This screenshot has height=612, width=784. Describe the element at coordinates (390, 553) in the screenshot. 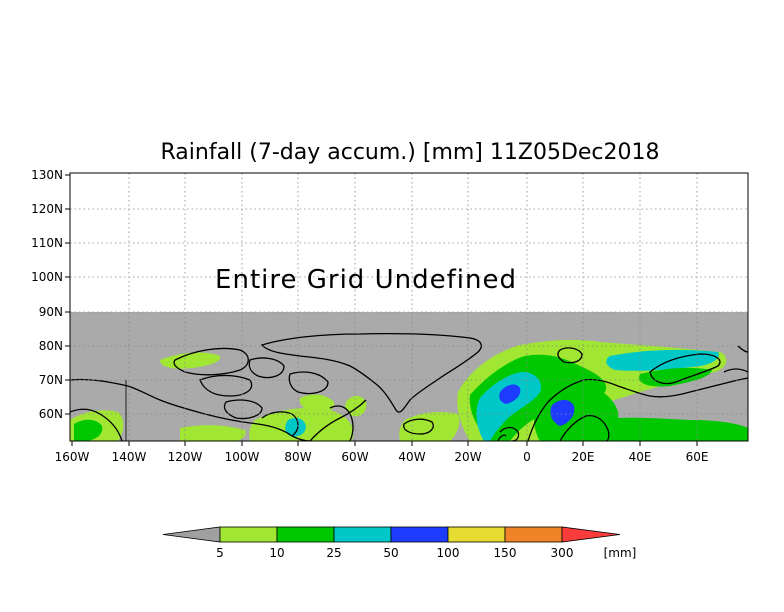

I see `colorbar-label: 50` at that location.